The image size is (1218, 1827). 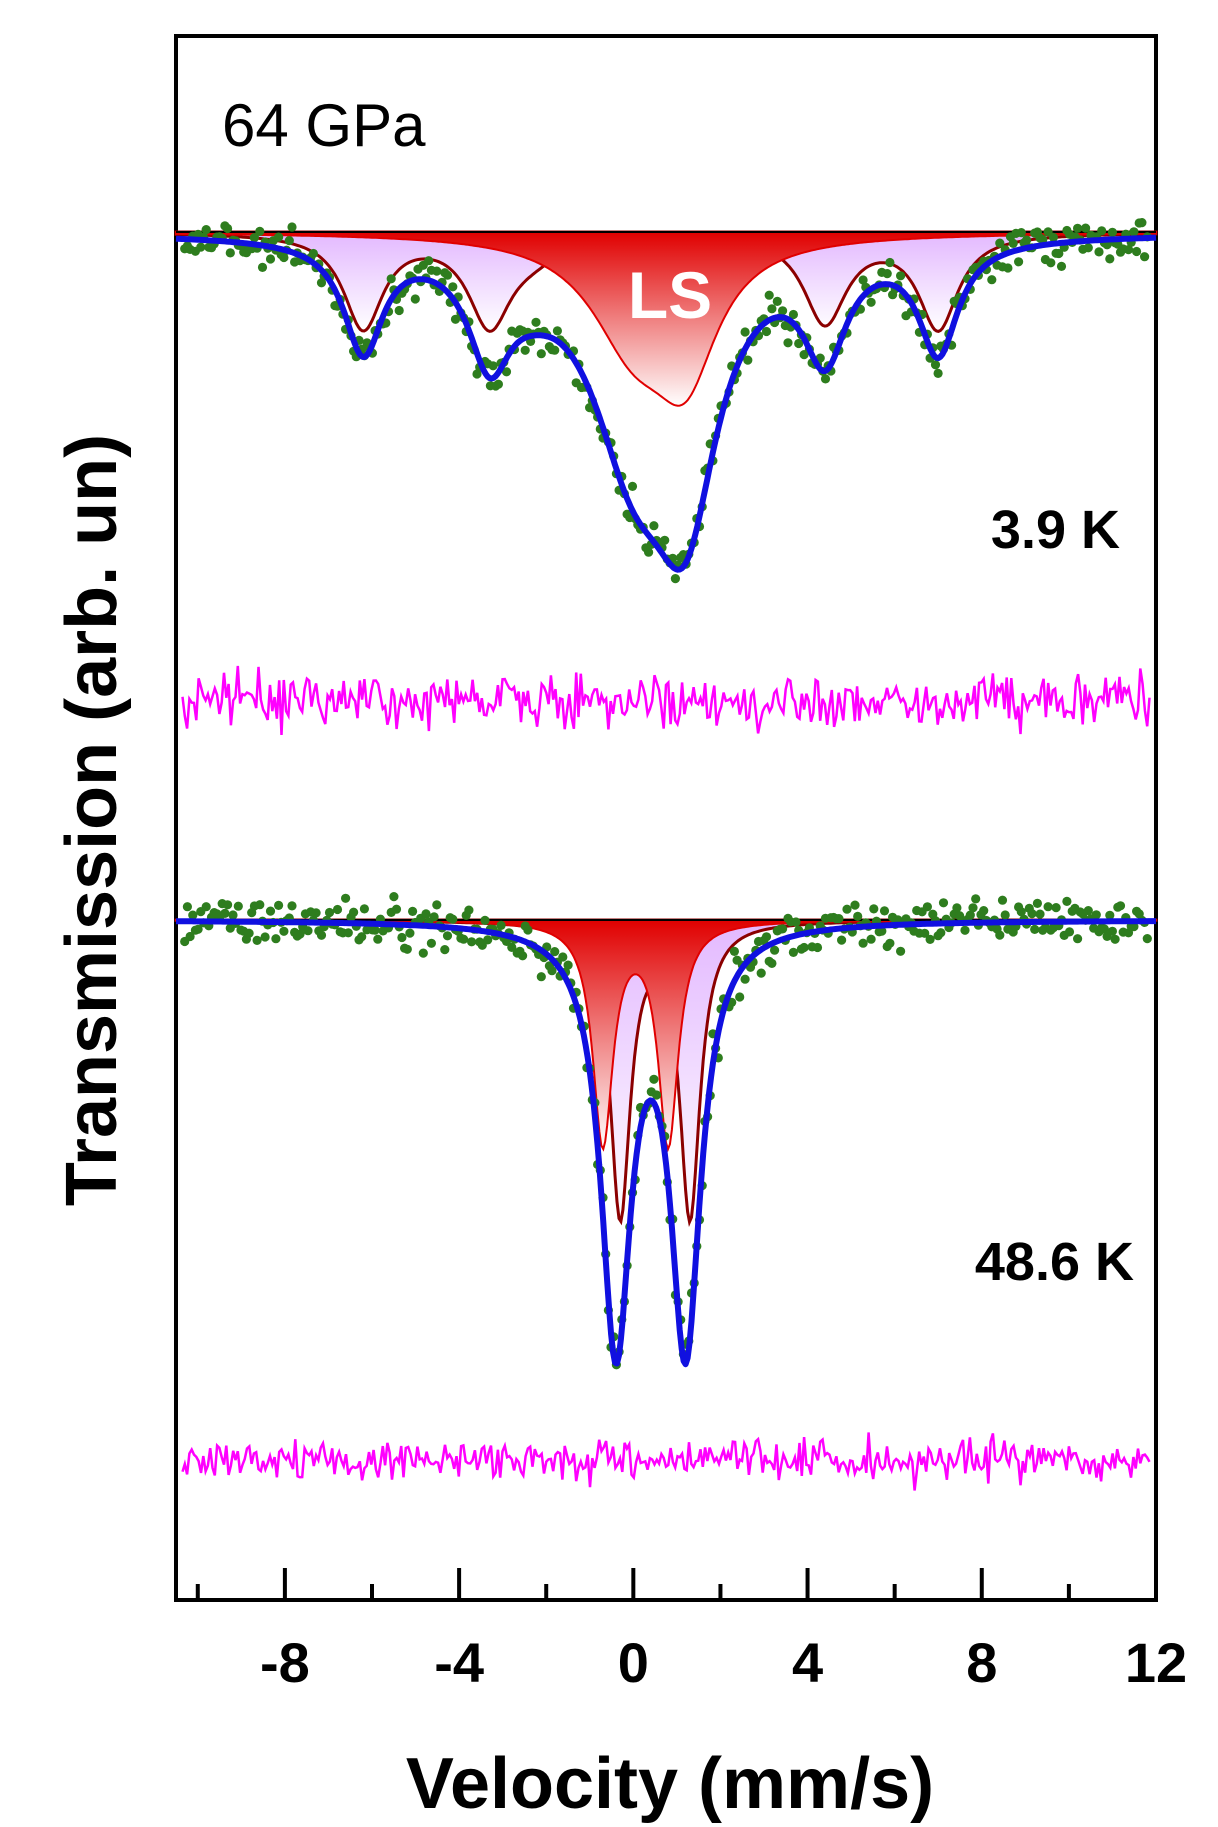 I want to click on x-tick-label: 12, so click(x=1156, y=1662).